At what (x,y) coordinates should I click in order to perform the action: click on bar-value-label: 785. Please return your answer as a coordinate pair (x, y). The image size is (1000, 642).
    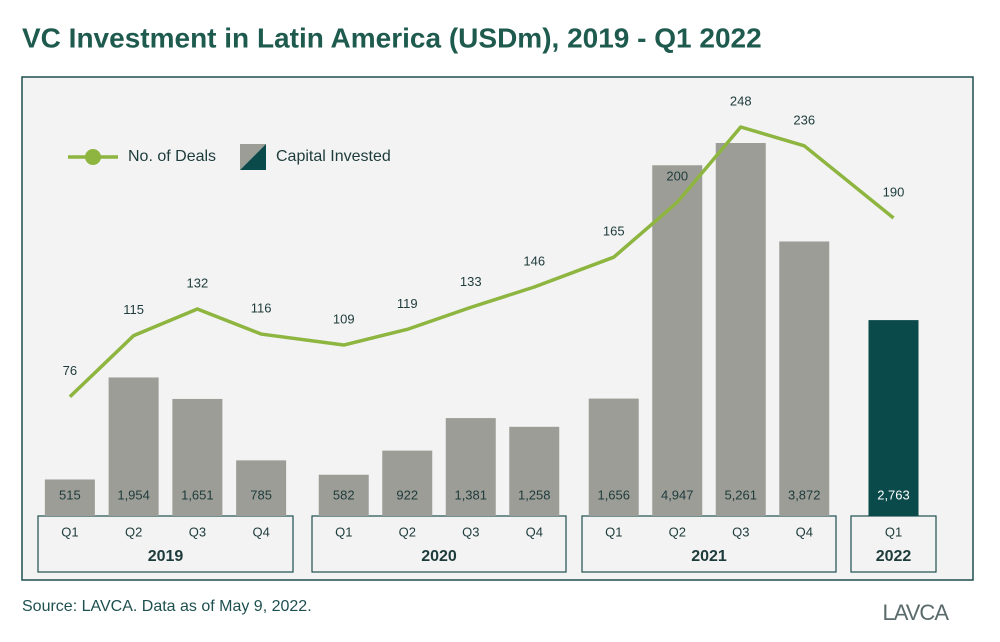
    Looking at the image, I should click on (261, 494).